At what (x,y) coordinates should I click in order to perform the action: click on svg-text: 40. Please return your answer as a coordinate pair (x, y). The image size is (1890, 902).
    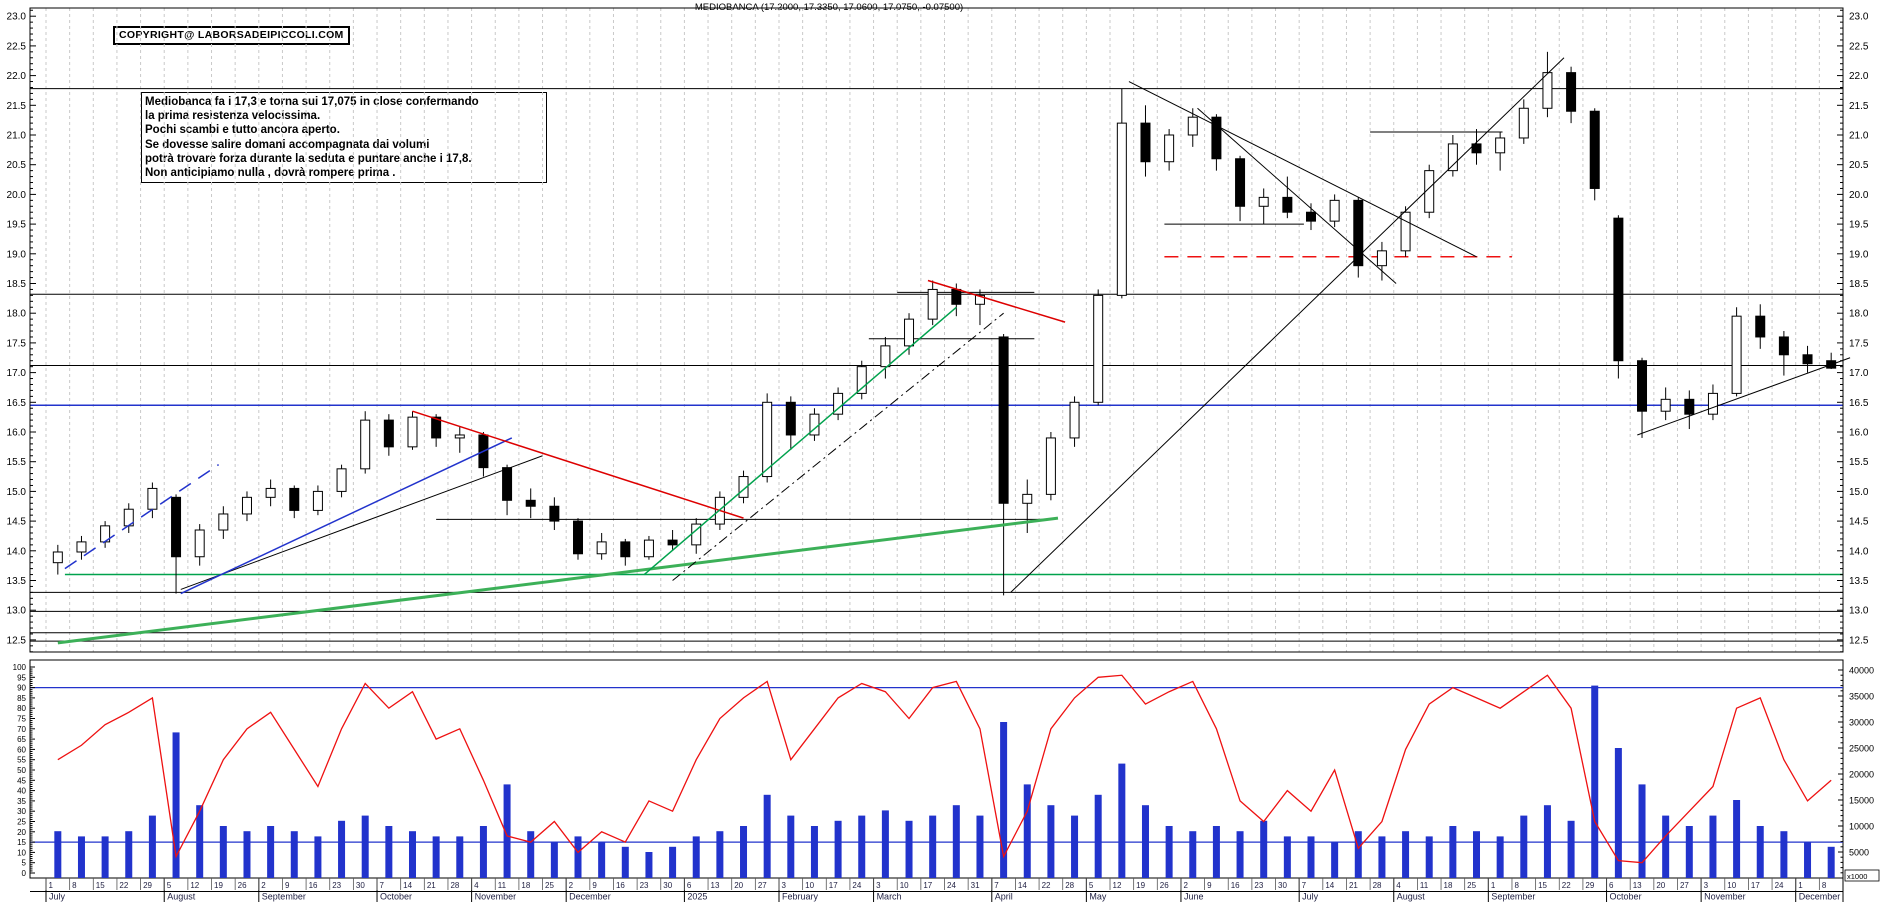
    Looking at the image, I should click on (21, 791).